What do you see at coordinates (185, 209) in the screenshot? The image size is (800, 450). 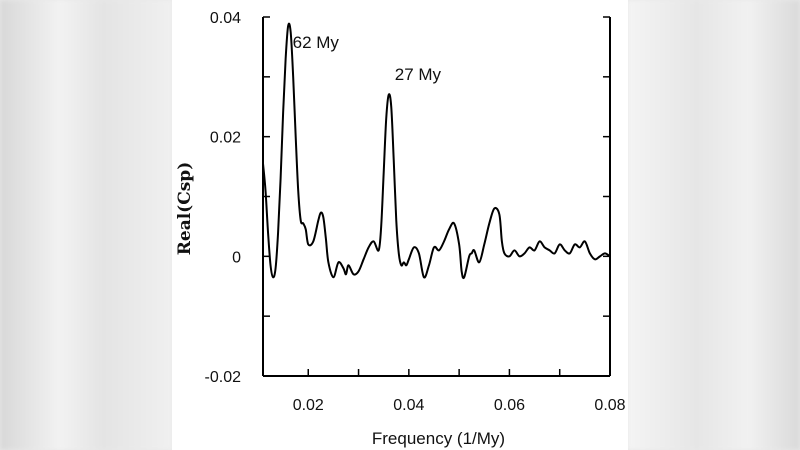 I see `y-axis-title: Real(Csp)` at bounding box center [185, 209].